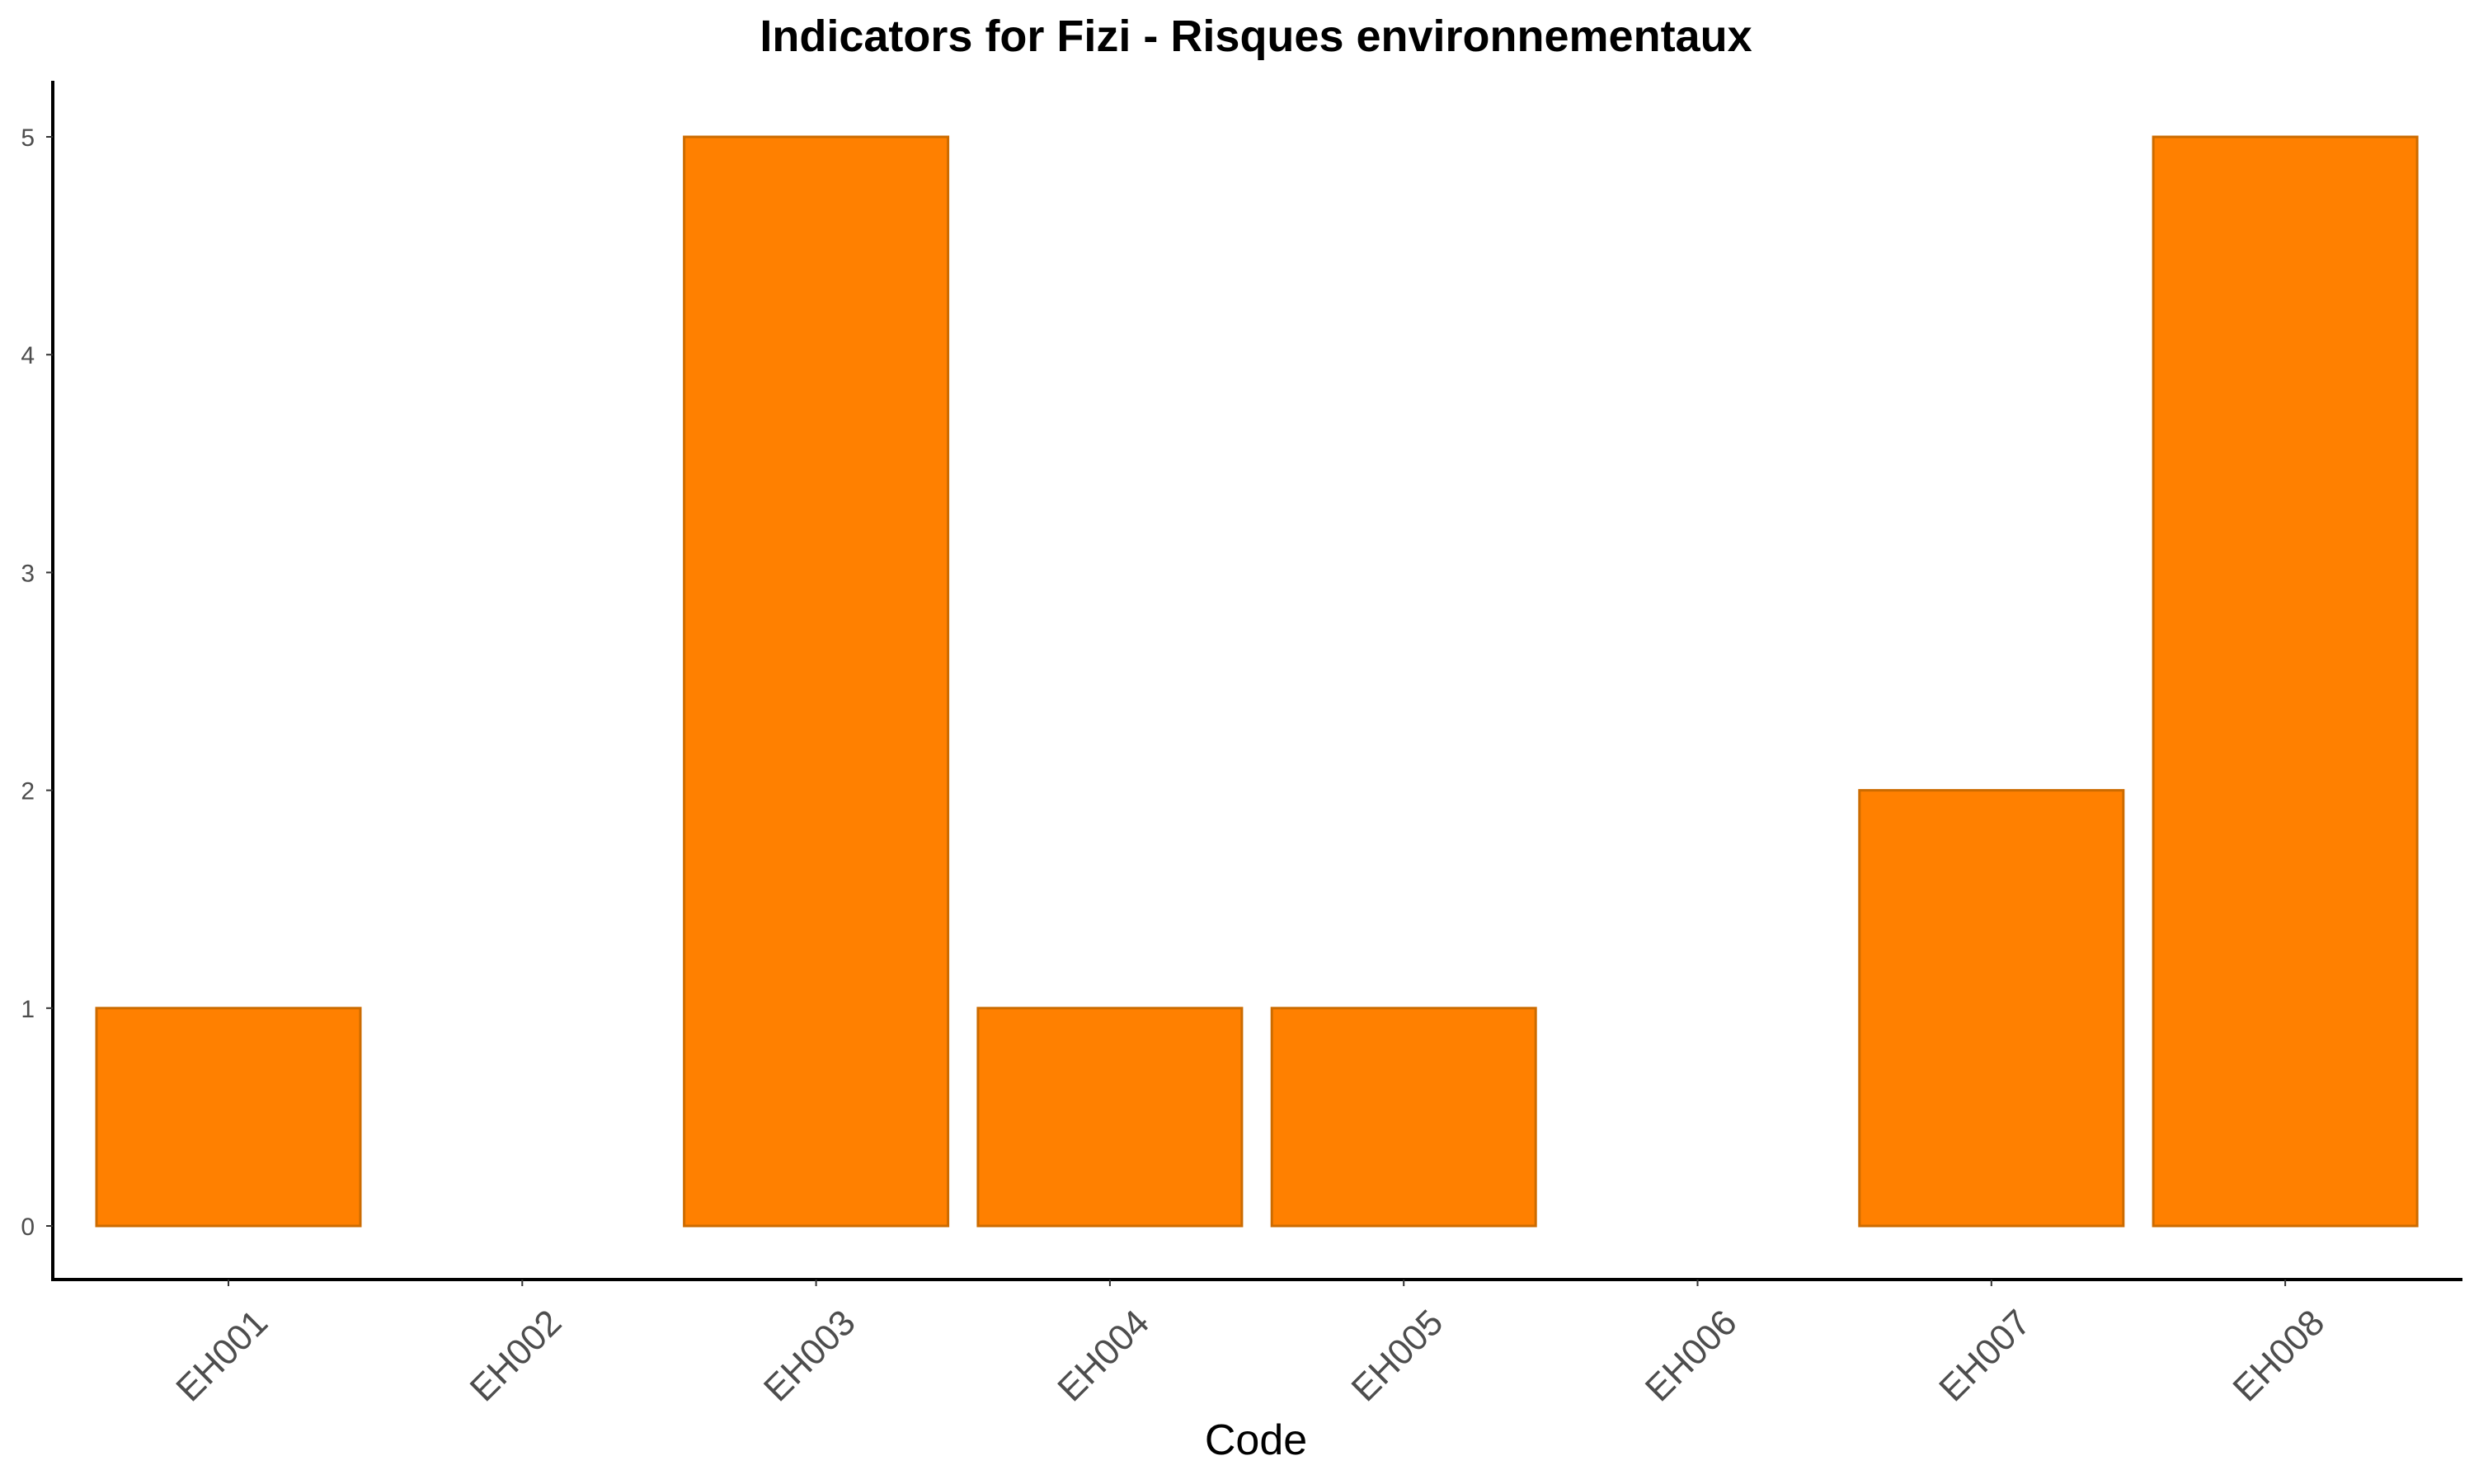  What do you see at coordinates (809, 1355) in the screenshot?
I see `x-tick-label: EH003` at bounding box center [809, 1355].